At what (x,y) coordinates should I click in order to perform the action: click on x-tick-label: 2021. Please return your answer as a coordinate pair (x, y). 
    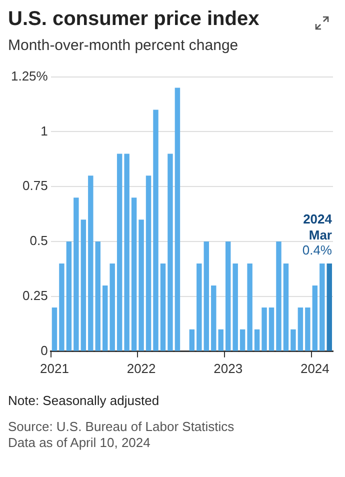
    Looking at the image, I should click on (54, 368).